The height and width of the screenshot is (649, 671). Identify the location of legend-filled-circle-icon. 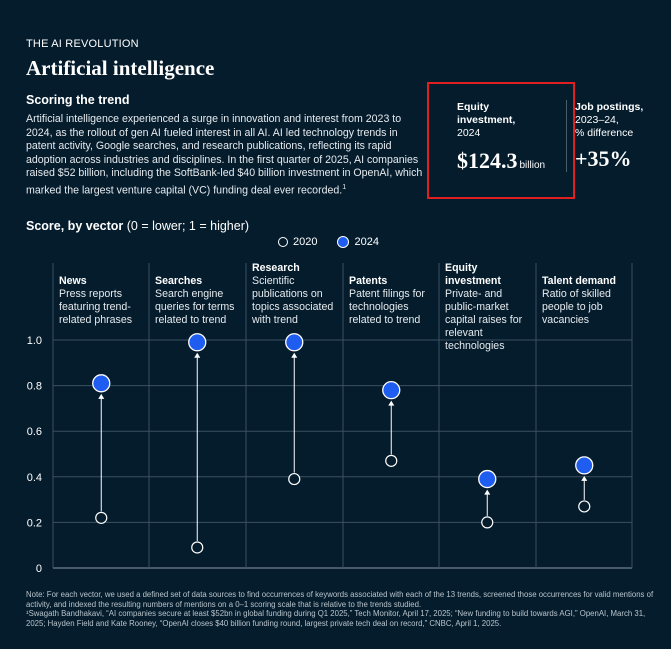
(343, 242).